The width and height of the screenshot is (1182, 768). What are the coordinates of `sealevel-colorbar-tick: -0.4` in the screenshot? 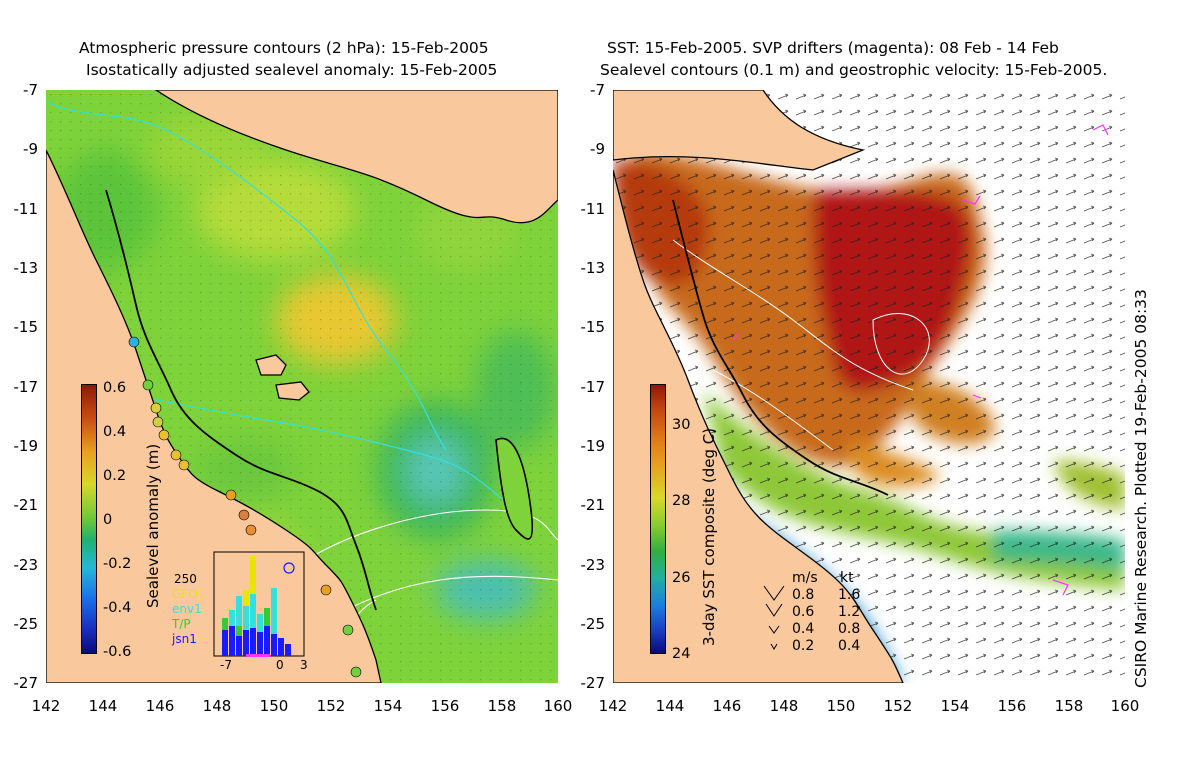 It's located at (117, 608).